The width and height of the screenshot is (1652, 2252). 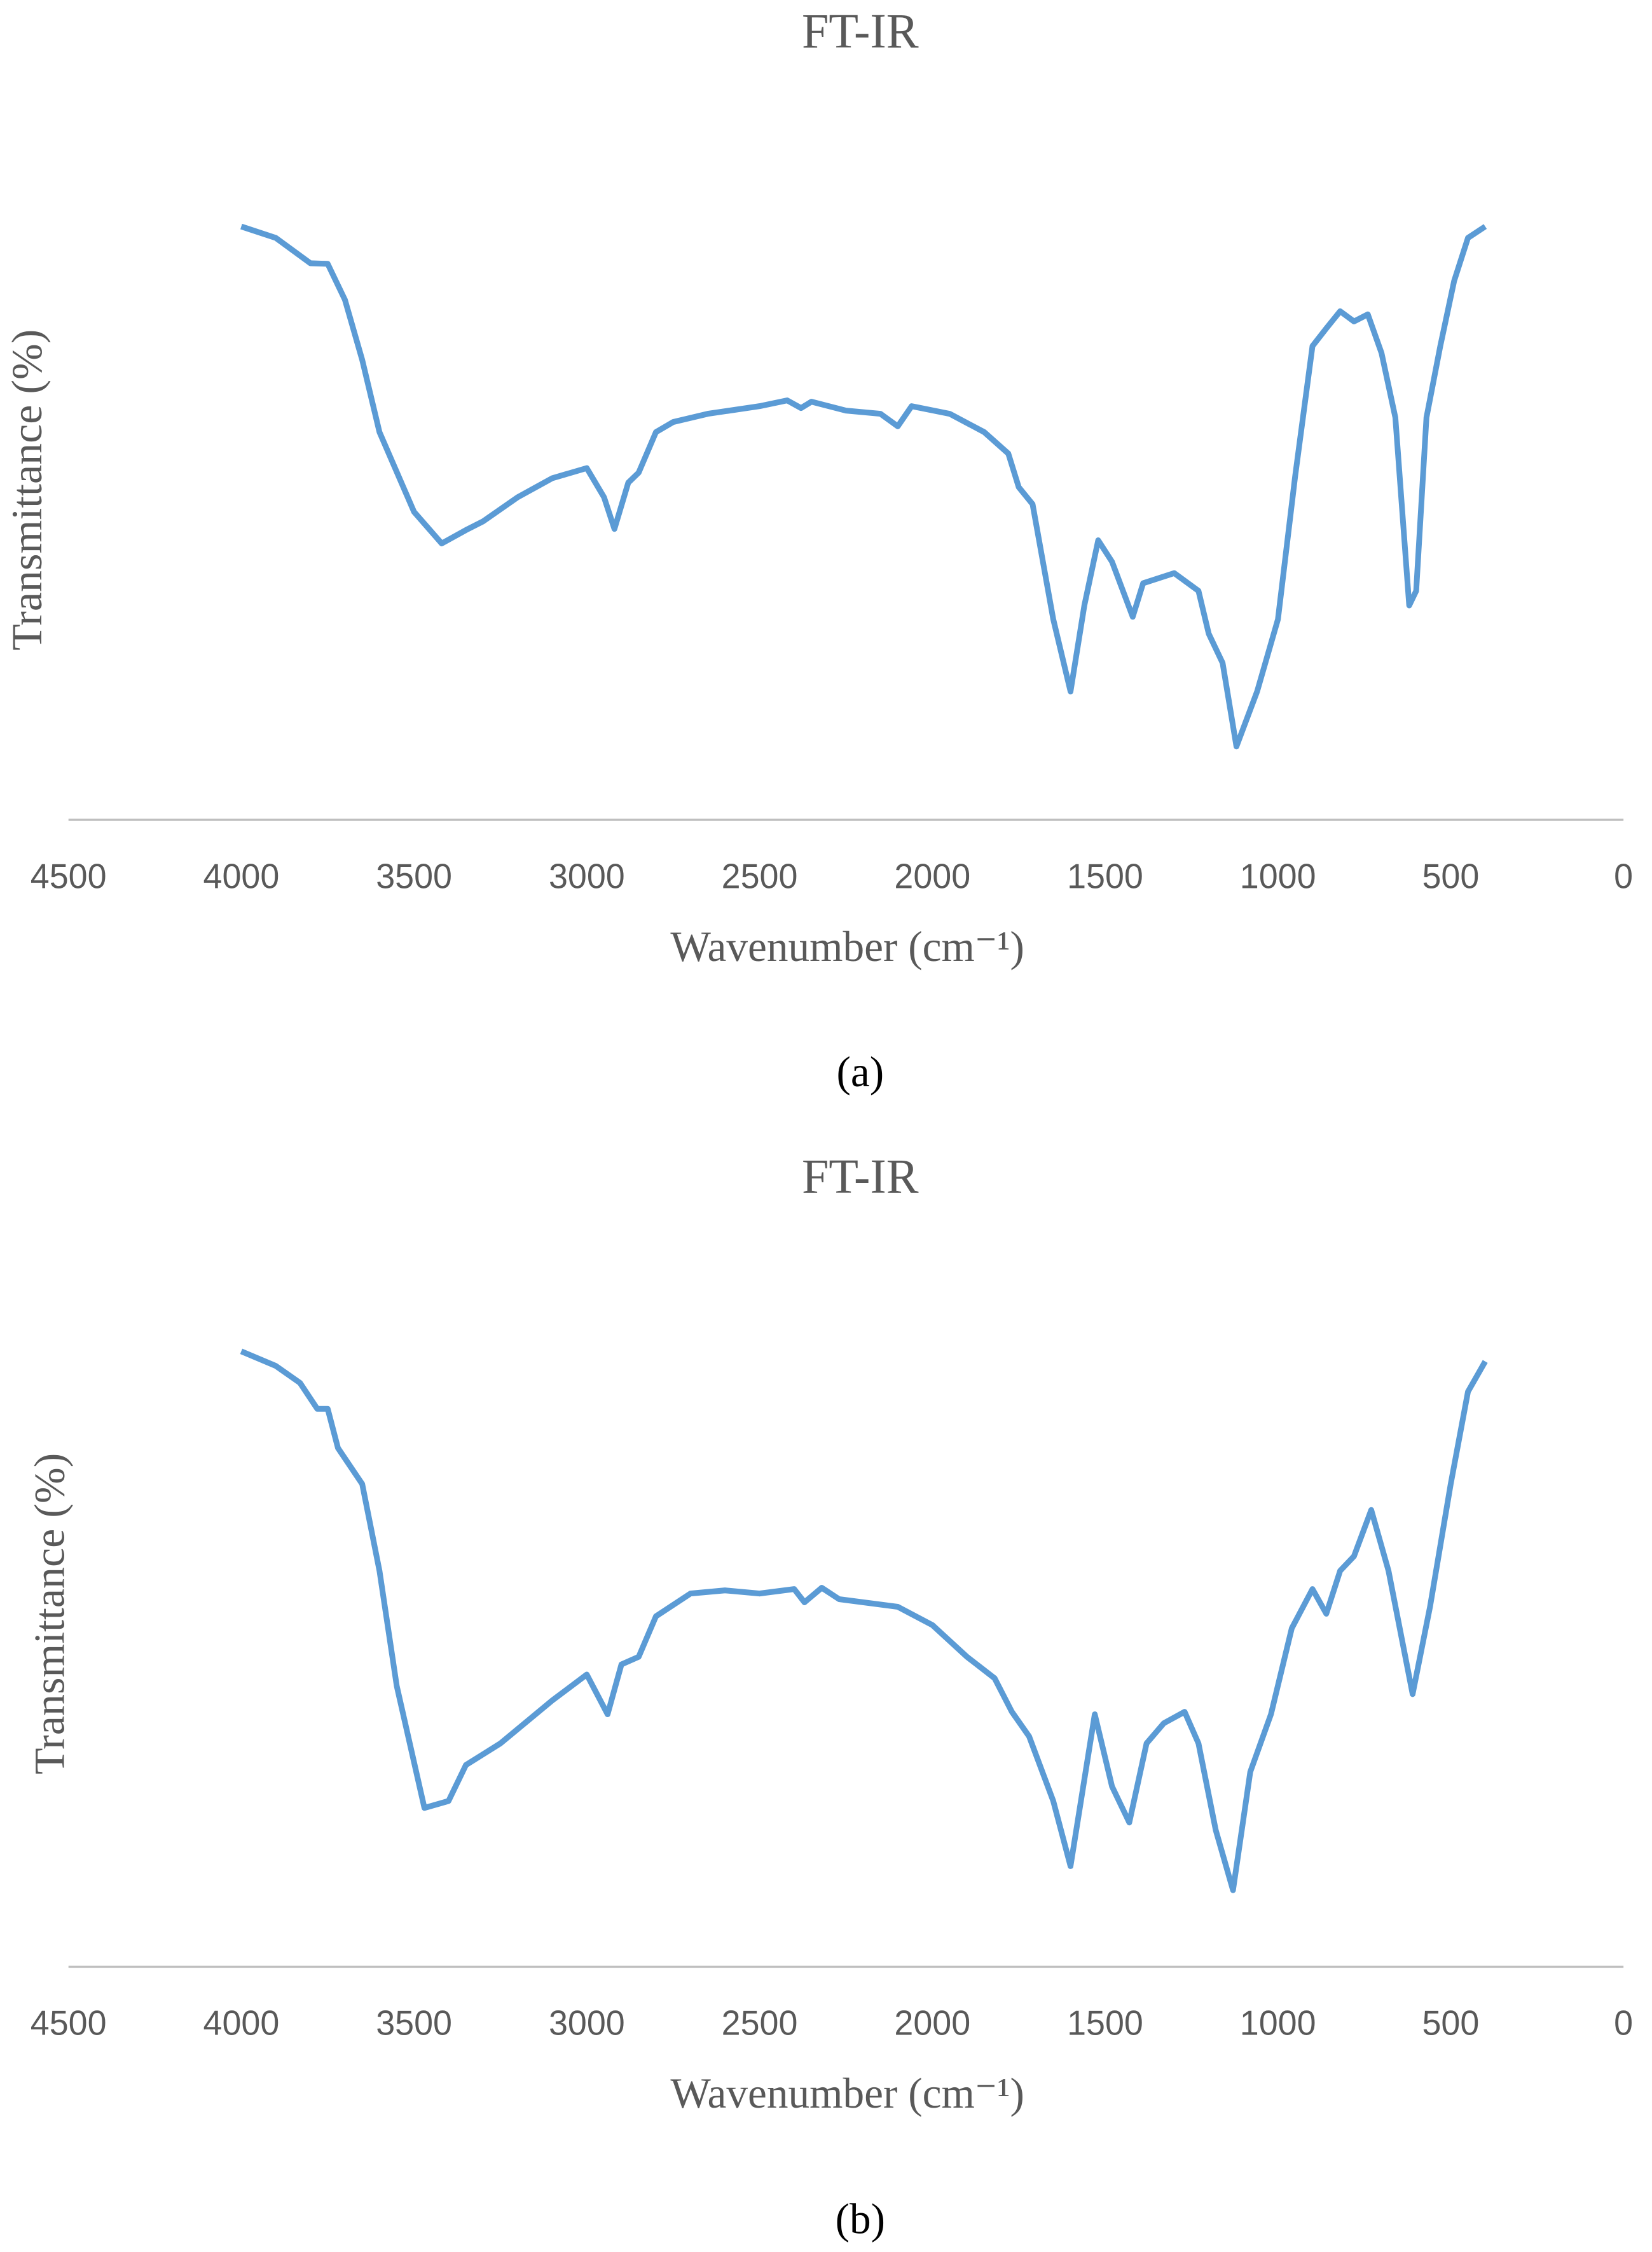 I want to click on figure-caption: (b), so click(x=861, y=2218).